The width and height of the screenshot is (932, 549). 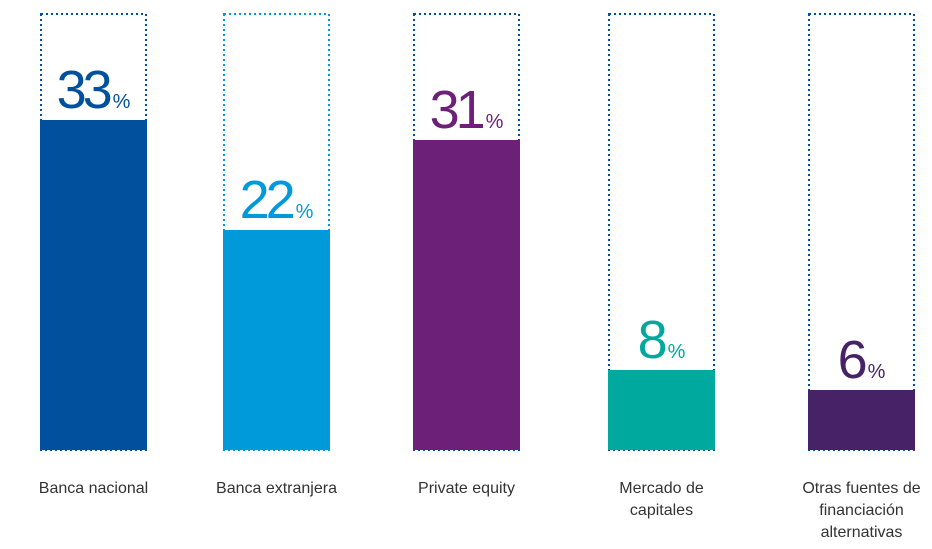 I want to click on value-label: 31%, so click(x=467, y=110).